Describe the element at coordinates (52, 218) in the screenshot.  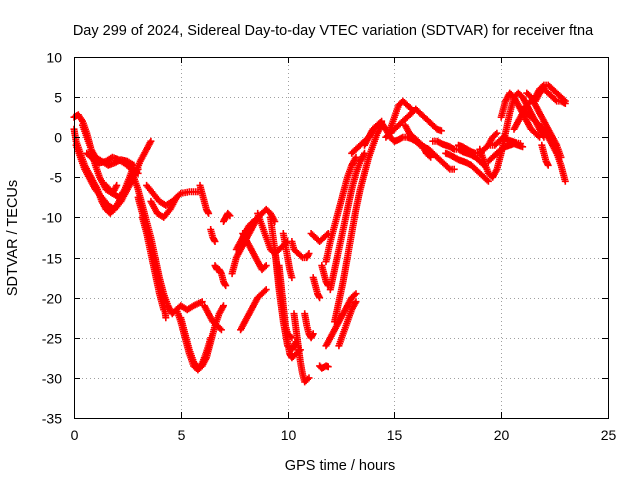
I see `y-tick-label: -10` at that location.